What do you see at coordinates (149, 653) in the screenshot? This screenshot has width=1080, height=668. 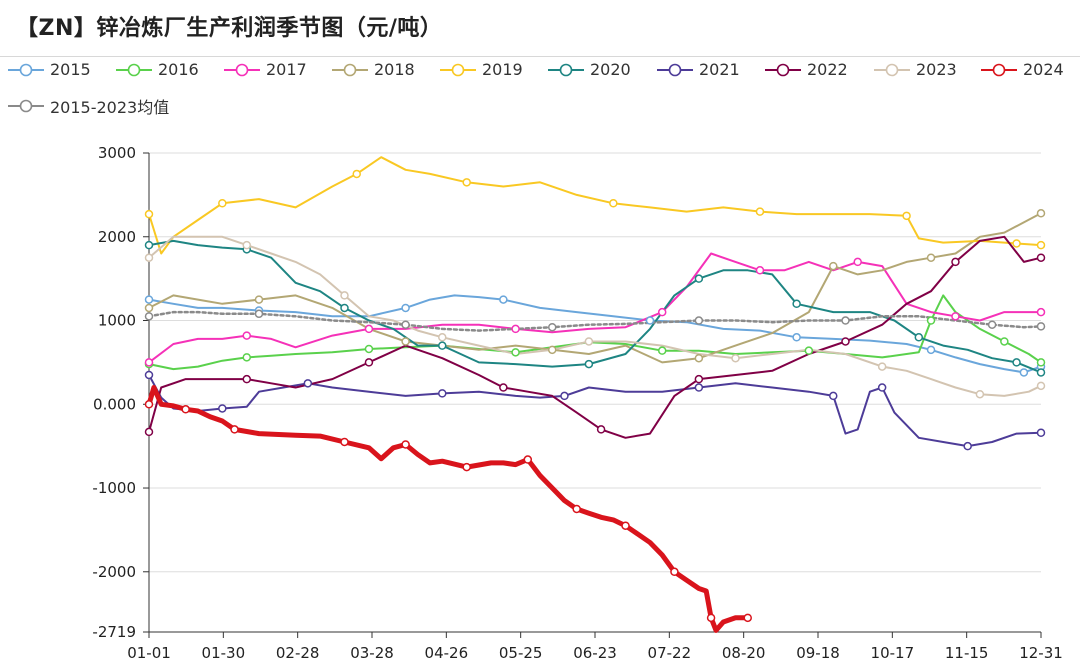 I see `x-tick-label: 01-01` at bounding box center [149, 653].